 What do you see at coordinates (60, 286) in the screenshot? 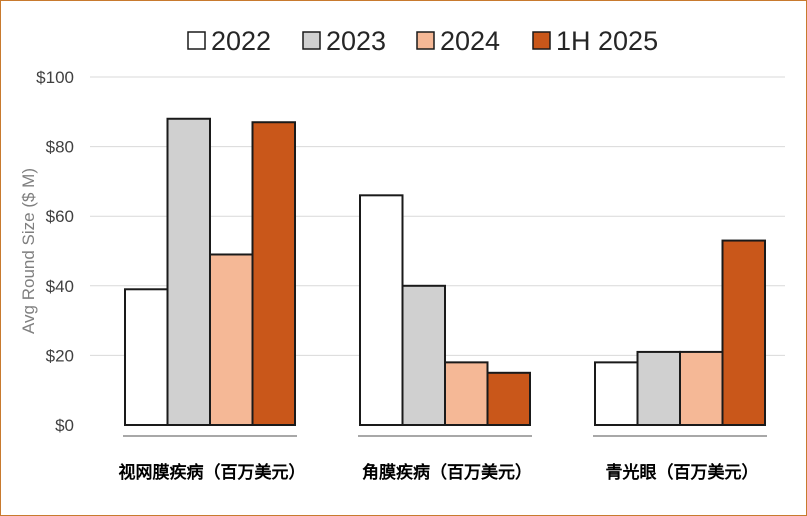
I see `y-tick-label: $40` at bounding box center [60, 286].